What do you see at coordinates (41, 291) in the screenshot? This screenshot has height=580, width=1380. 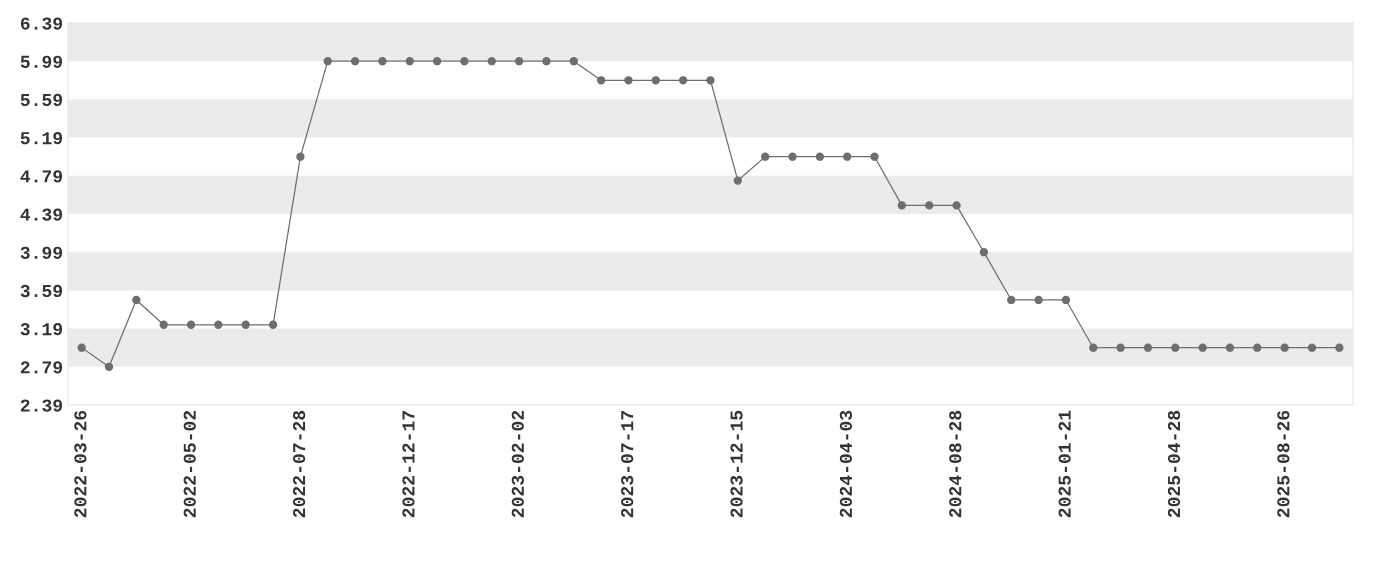 I see `y-tick-label: 3.59` at bounding box center [41, 291].